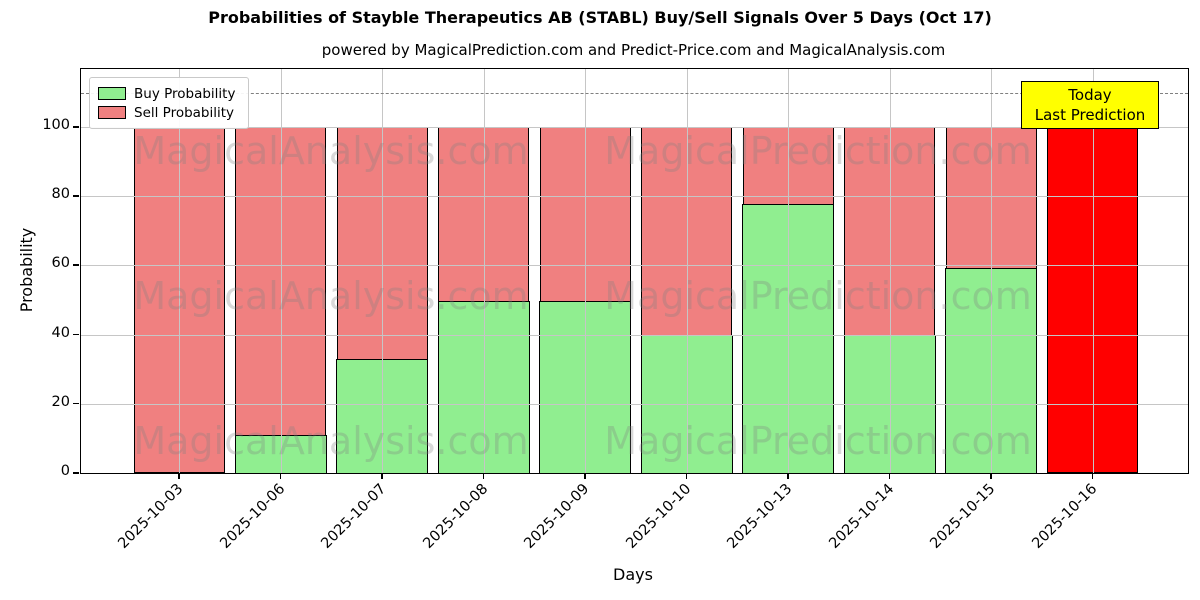 Image resolution: width=1200 pixels, height=600 pixels. What do you see at coordinates (633, 574) in the screenshot?
I see `x-axis-title: Days` at bounding box center [633, 574].